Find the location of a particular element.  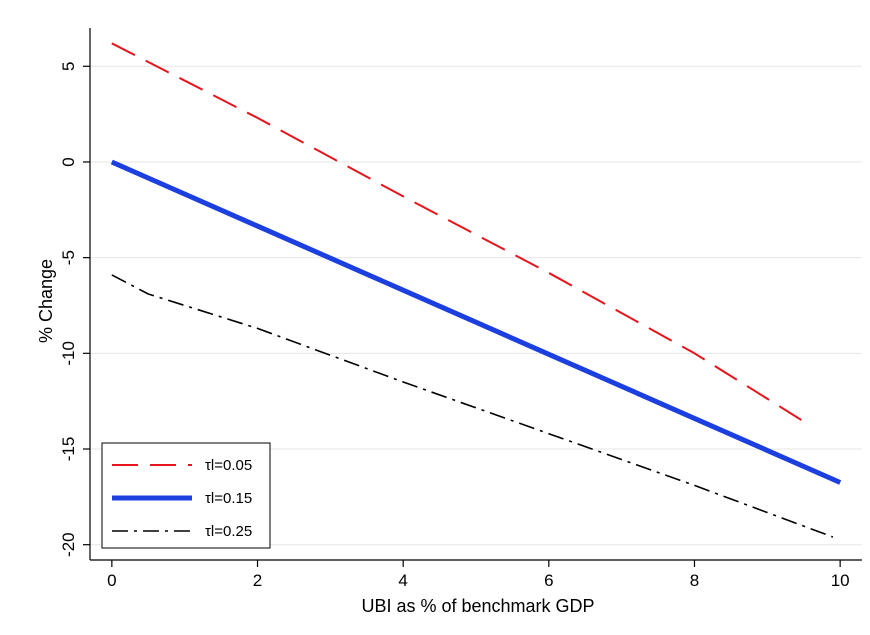

x-axis: 0 2 4 6 8 10 is located at coordinates (476, 574).